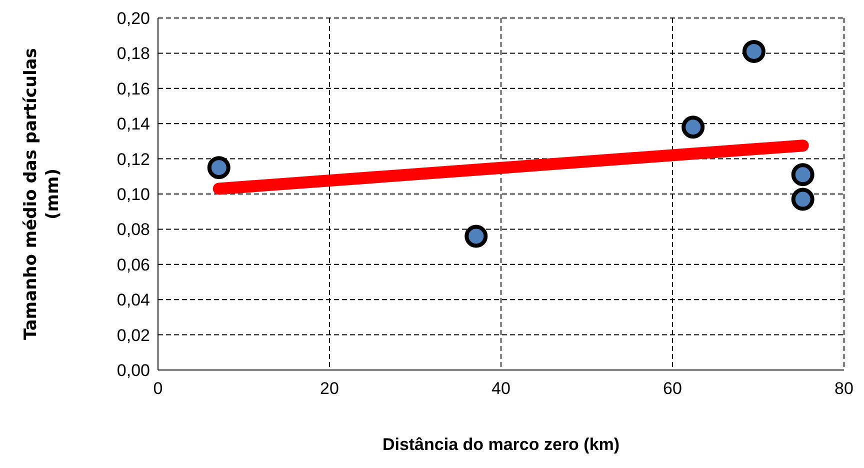 Image resolution: width=864 pixels, height=468 pixels. I want to click on y-tick-label: 0,14, so click(133, 124).